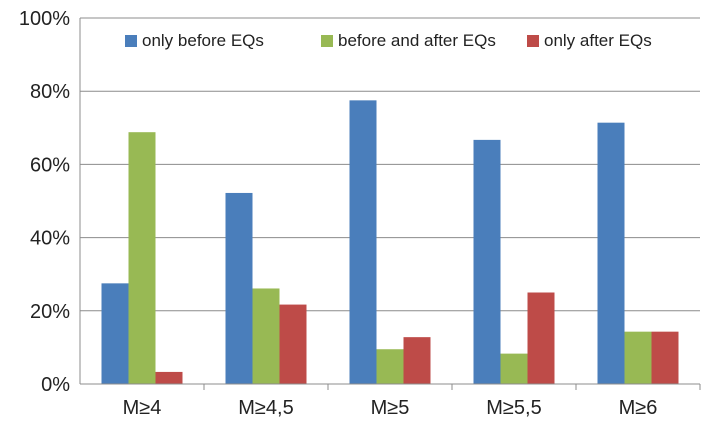 The width and height of the screenshot is (705, 427). What do you see at coordinates (44, 19) in the screenshot?
I see `y-tick-label: 100%` at bounding box center [44, 19].